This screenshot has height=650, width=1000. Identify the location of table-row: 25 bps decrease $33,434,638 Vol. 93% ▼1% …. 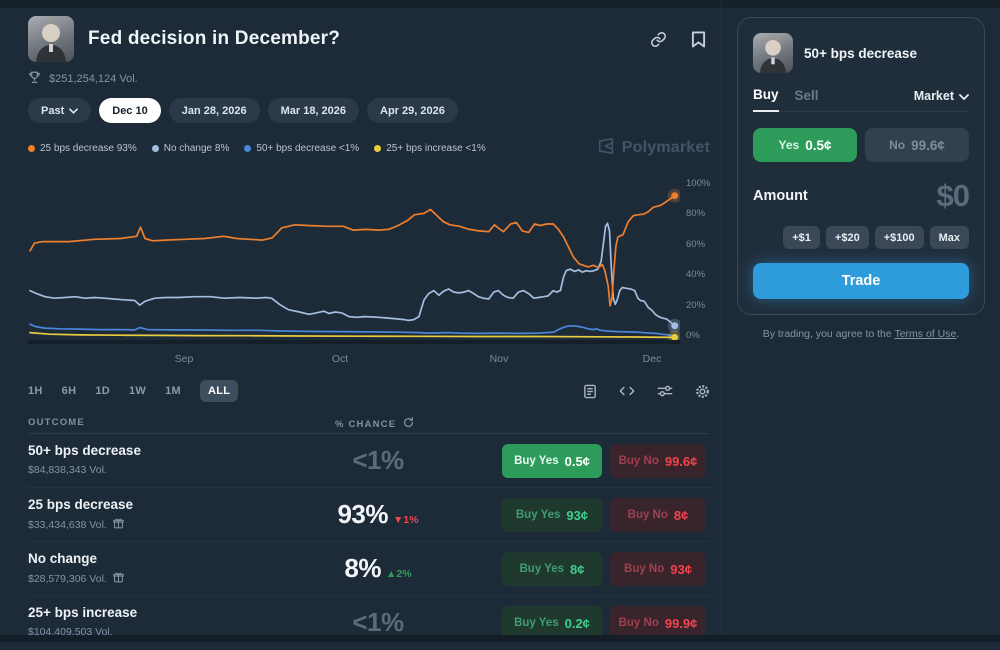
(369, 515).